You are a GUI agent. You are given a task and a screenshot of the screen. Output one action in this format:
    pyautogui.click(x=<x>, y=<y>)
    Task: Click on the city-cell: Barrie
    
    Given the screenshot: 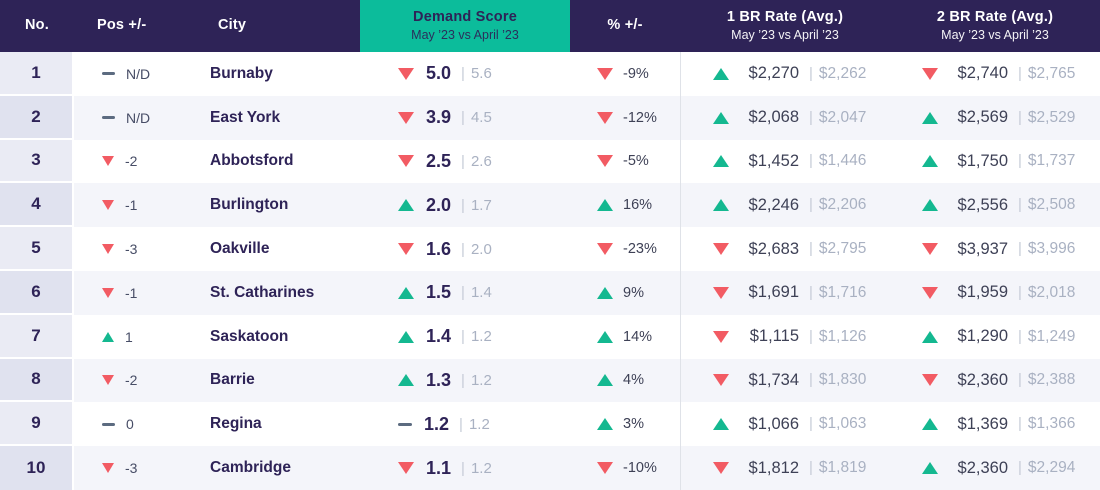 What is the action you would take?
    pyautogui.click(x=282, y=381)
    